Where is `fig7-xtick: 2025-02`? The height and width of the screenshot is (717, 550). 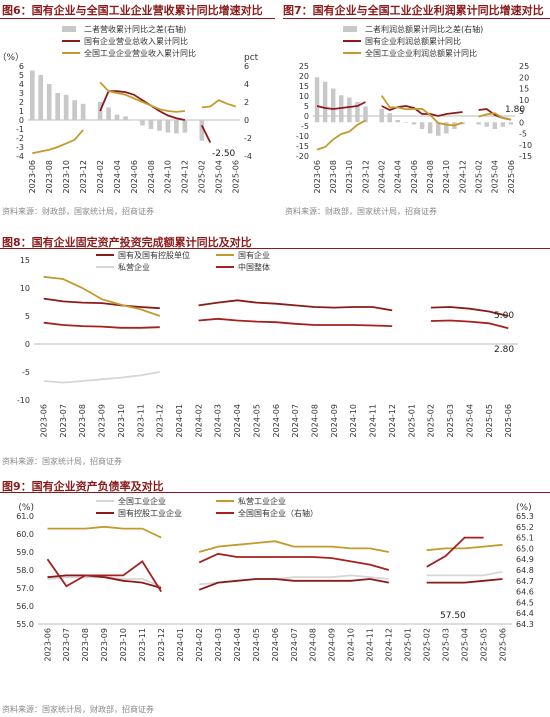 fig7-xtick: 2025-02 is located at coordinates (478, 176).